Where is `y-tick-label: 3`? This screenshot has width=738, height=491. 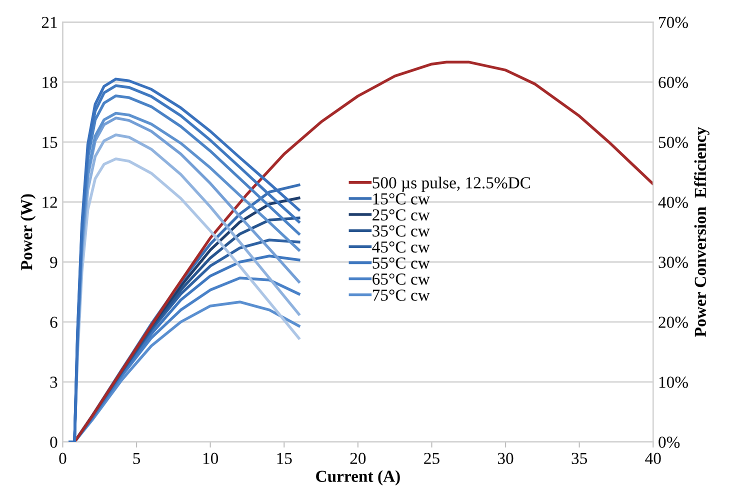
y-tick-label: 3 is located at coordinates (54, 382).